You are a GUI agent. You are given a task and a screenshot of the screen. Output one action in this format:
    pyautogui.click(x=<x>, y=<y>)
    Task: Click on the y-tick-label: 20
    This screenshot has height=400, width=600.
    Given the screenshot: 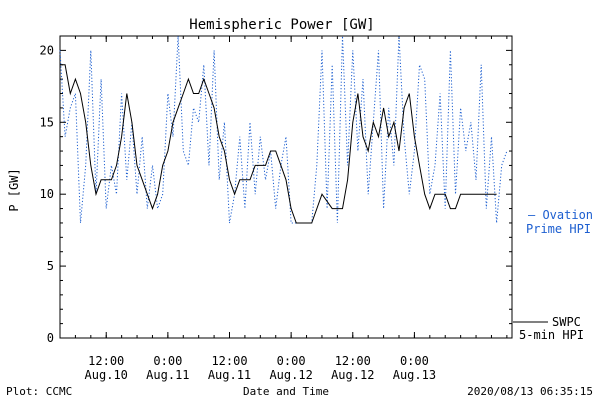 What is the action you would take?
    pyautogui.click(x=47, y=50)
    